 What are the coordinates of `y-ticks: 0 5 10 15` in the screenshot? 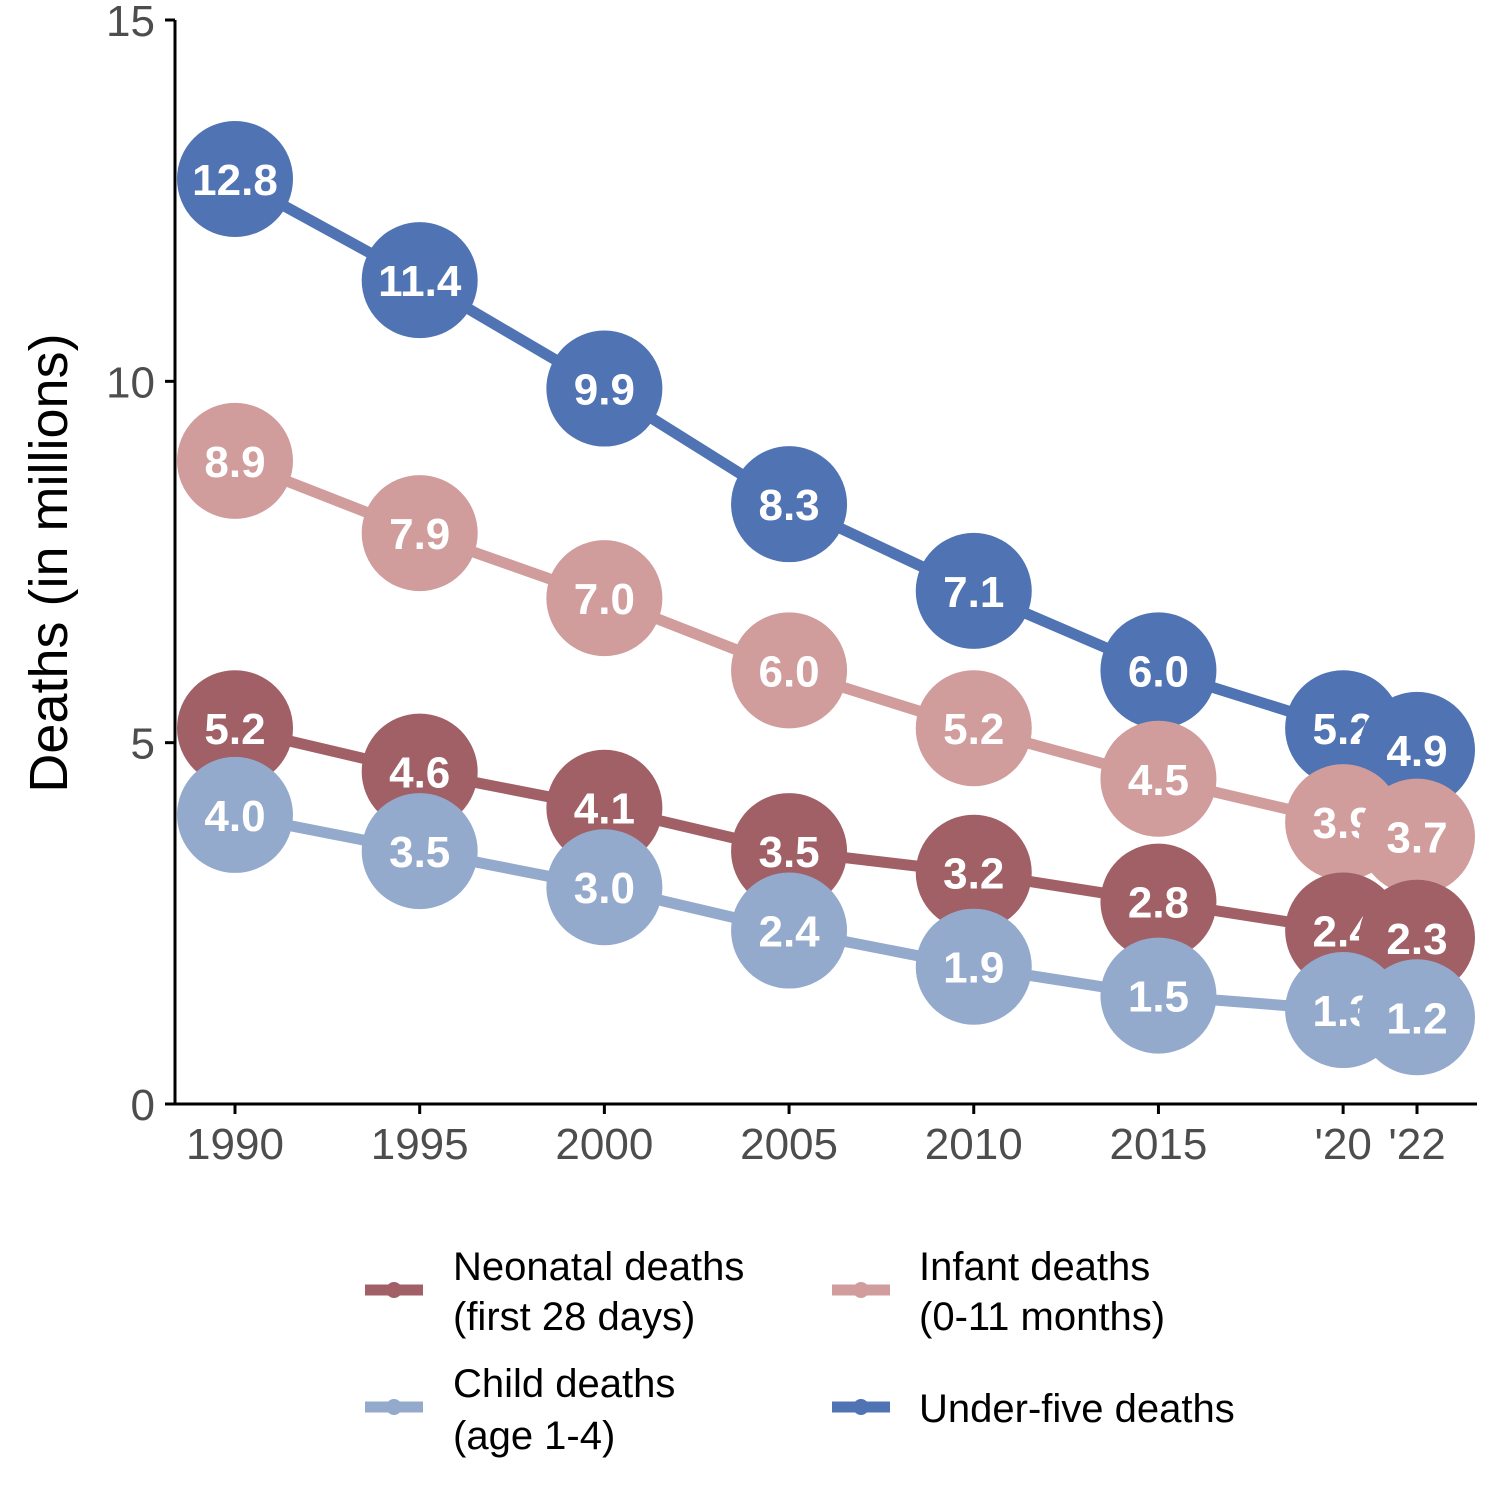 It's located at (140, 565).